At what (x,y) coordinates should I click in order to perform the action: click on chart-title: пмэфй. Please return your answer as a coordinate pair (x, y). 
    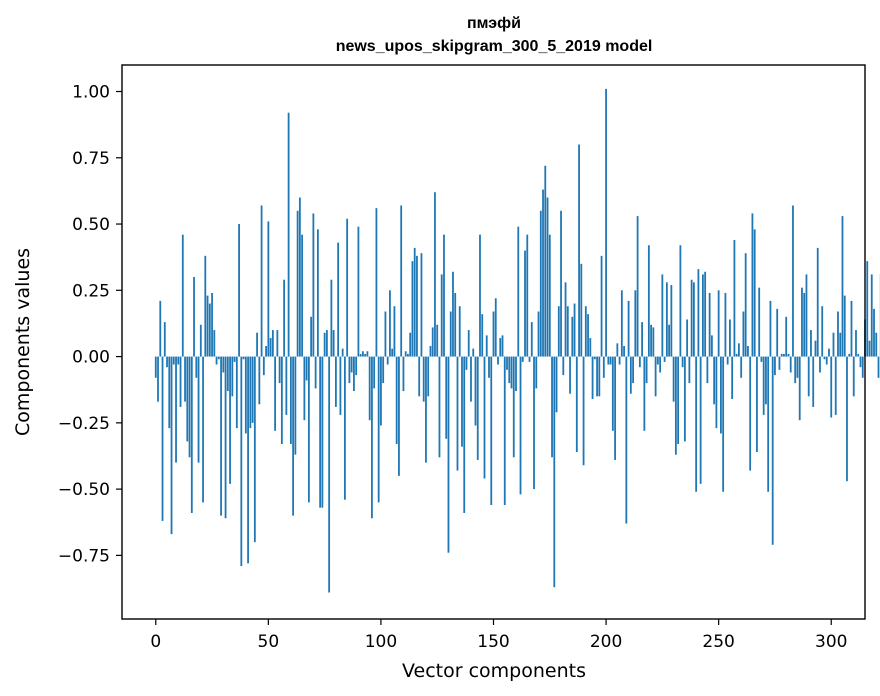
    Looking at the image, I should click on (494, 23).